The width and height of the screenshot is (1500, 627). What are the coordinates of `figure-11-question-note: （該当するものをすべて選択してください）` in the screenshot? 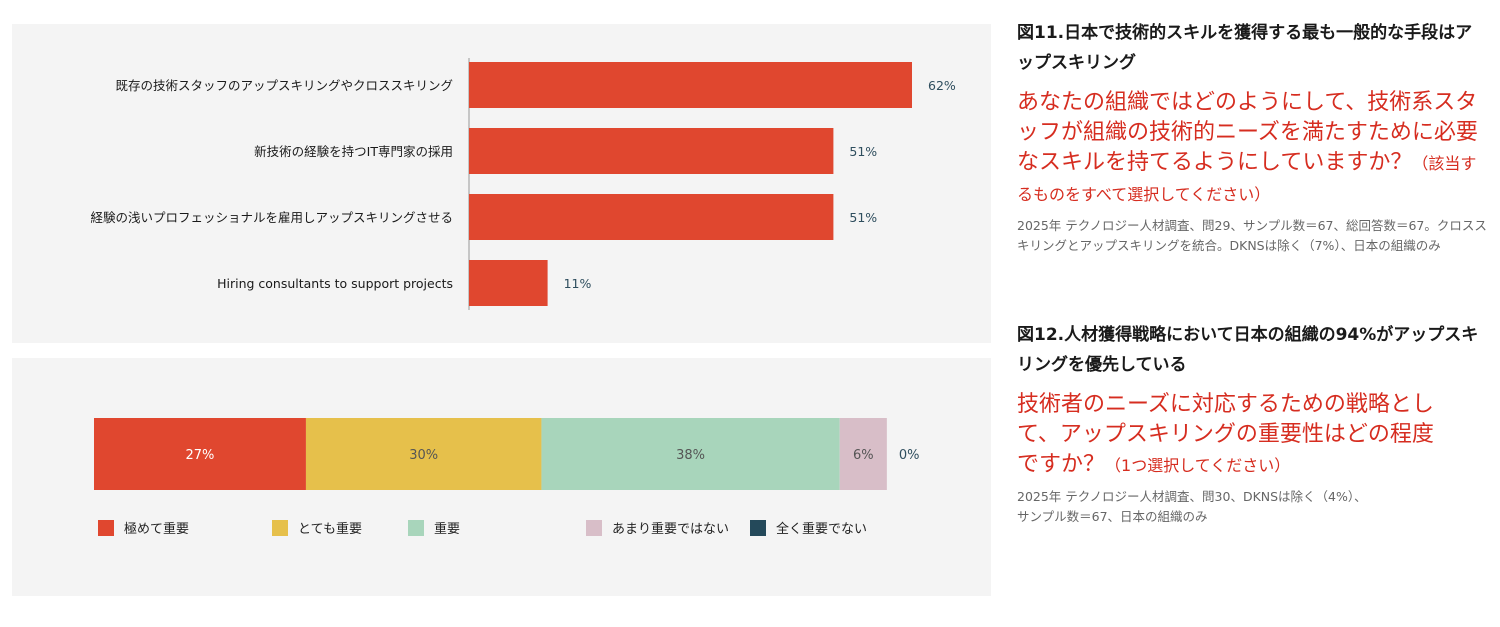 It's located at (1247, 179).